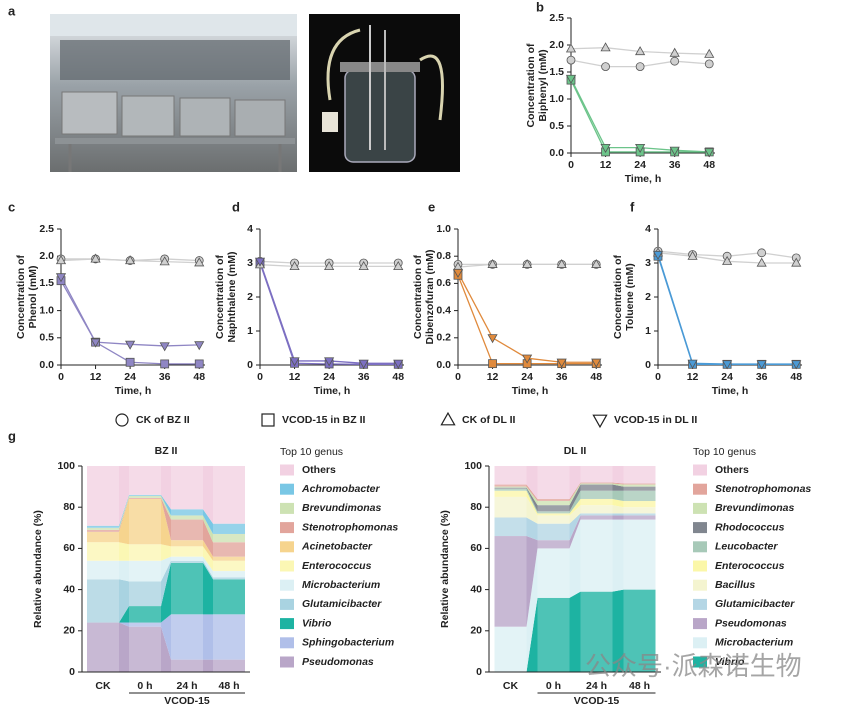  I want to click on y-tick-label: 2.5, so click(556, 18).